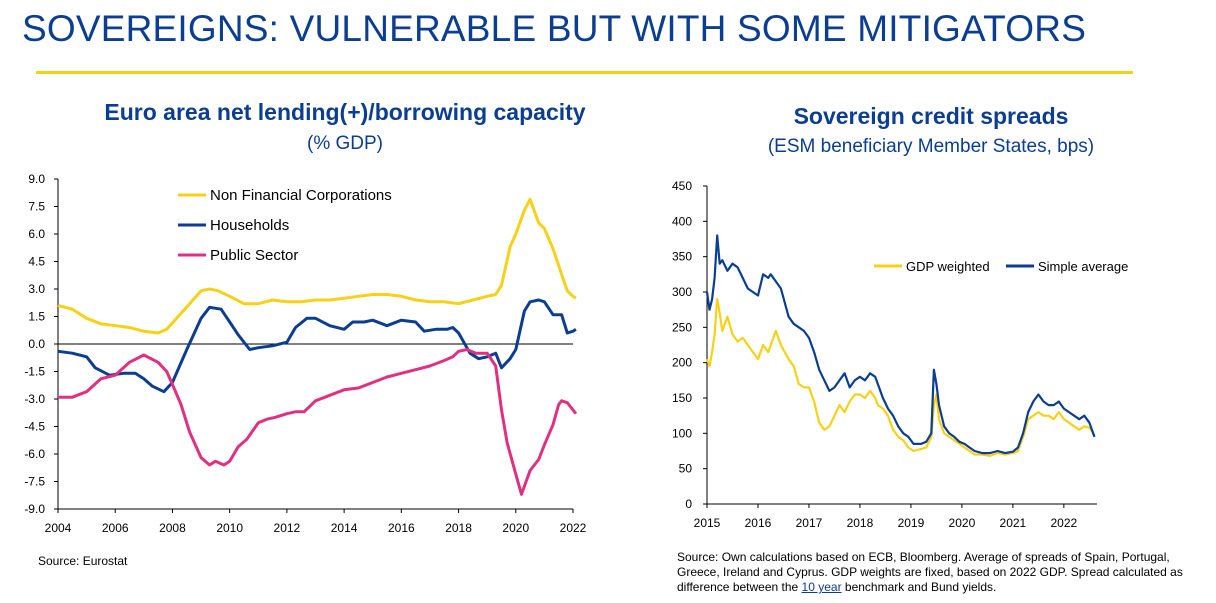 This screenshot has height=603, width=1216. Describe the element at coordinates (254, 255) in the screenshot. I see `legend-label: Public Sector` at that location.